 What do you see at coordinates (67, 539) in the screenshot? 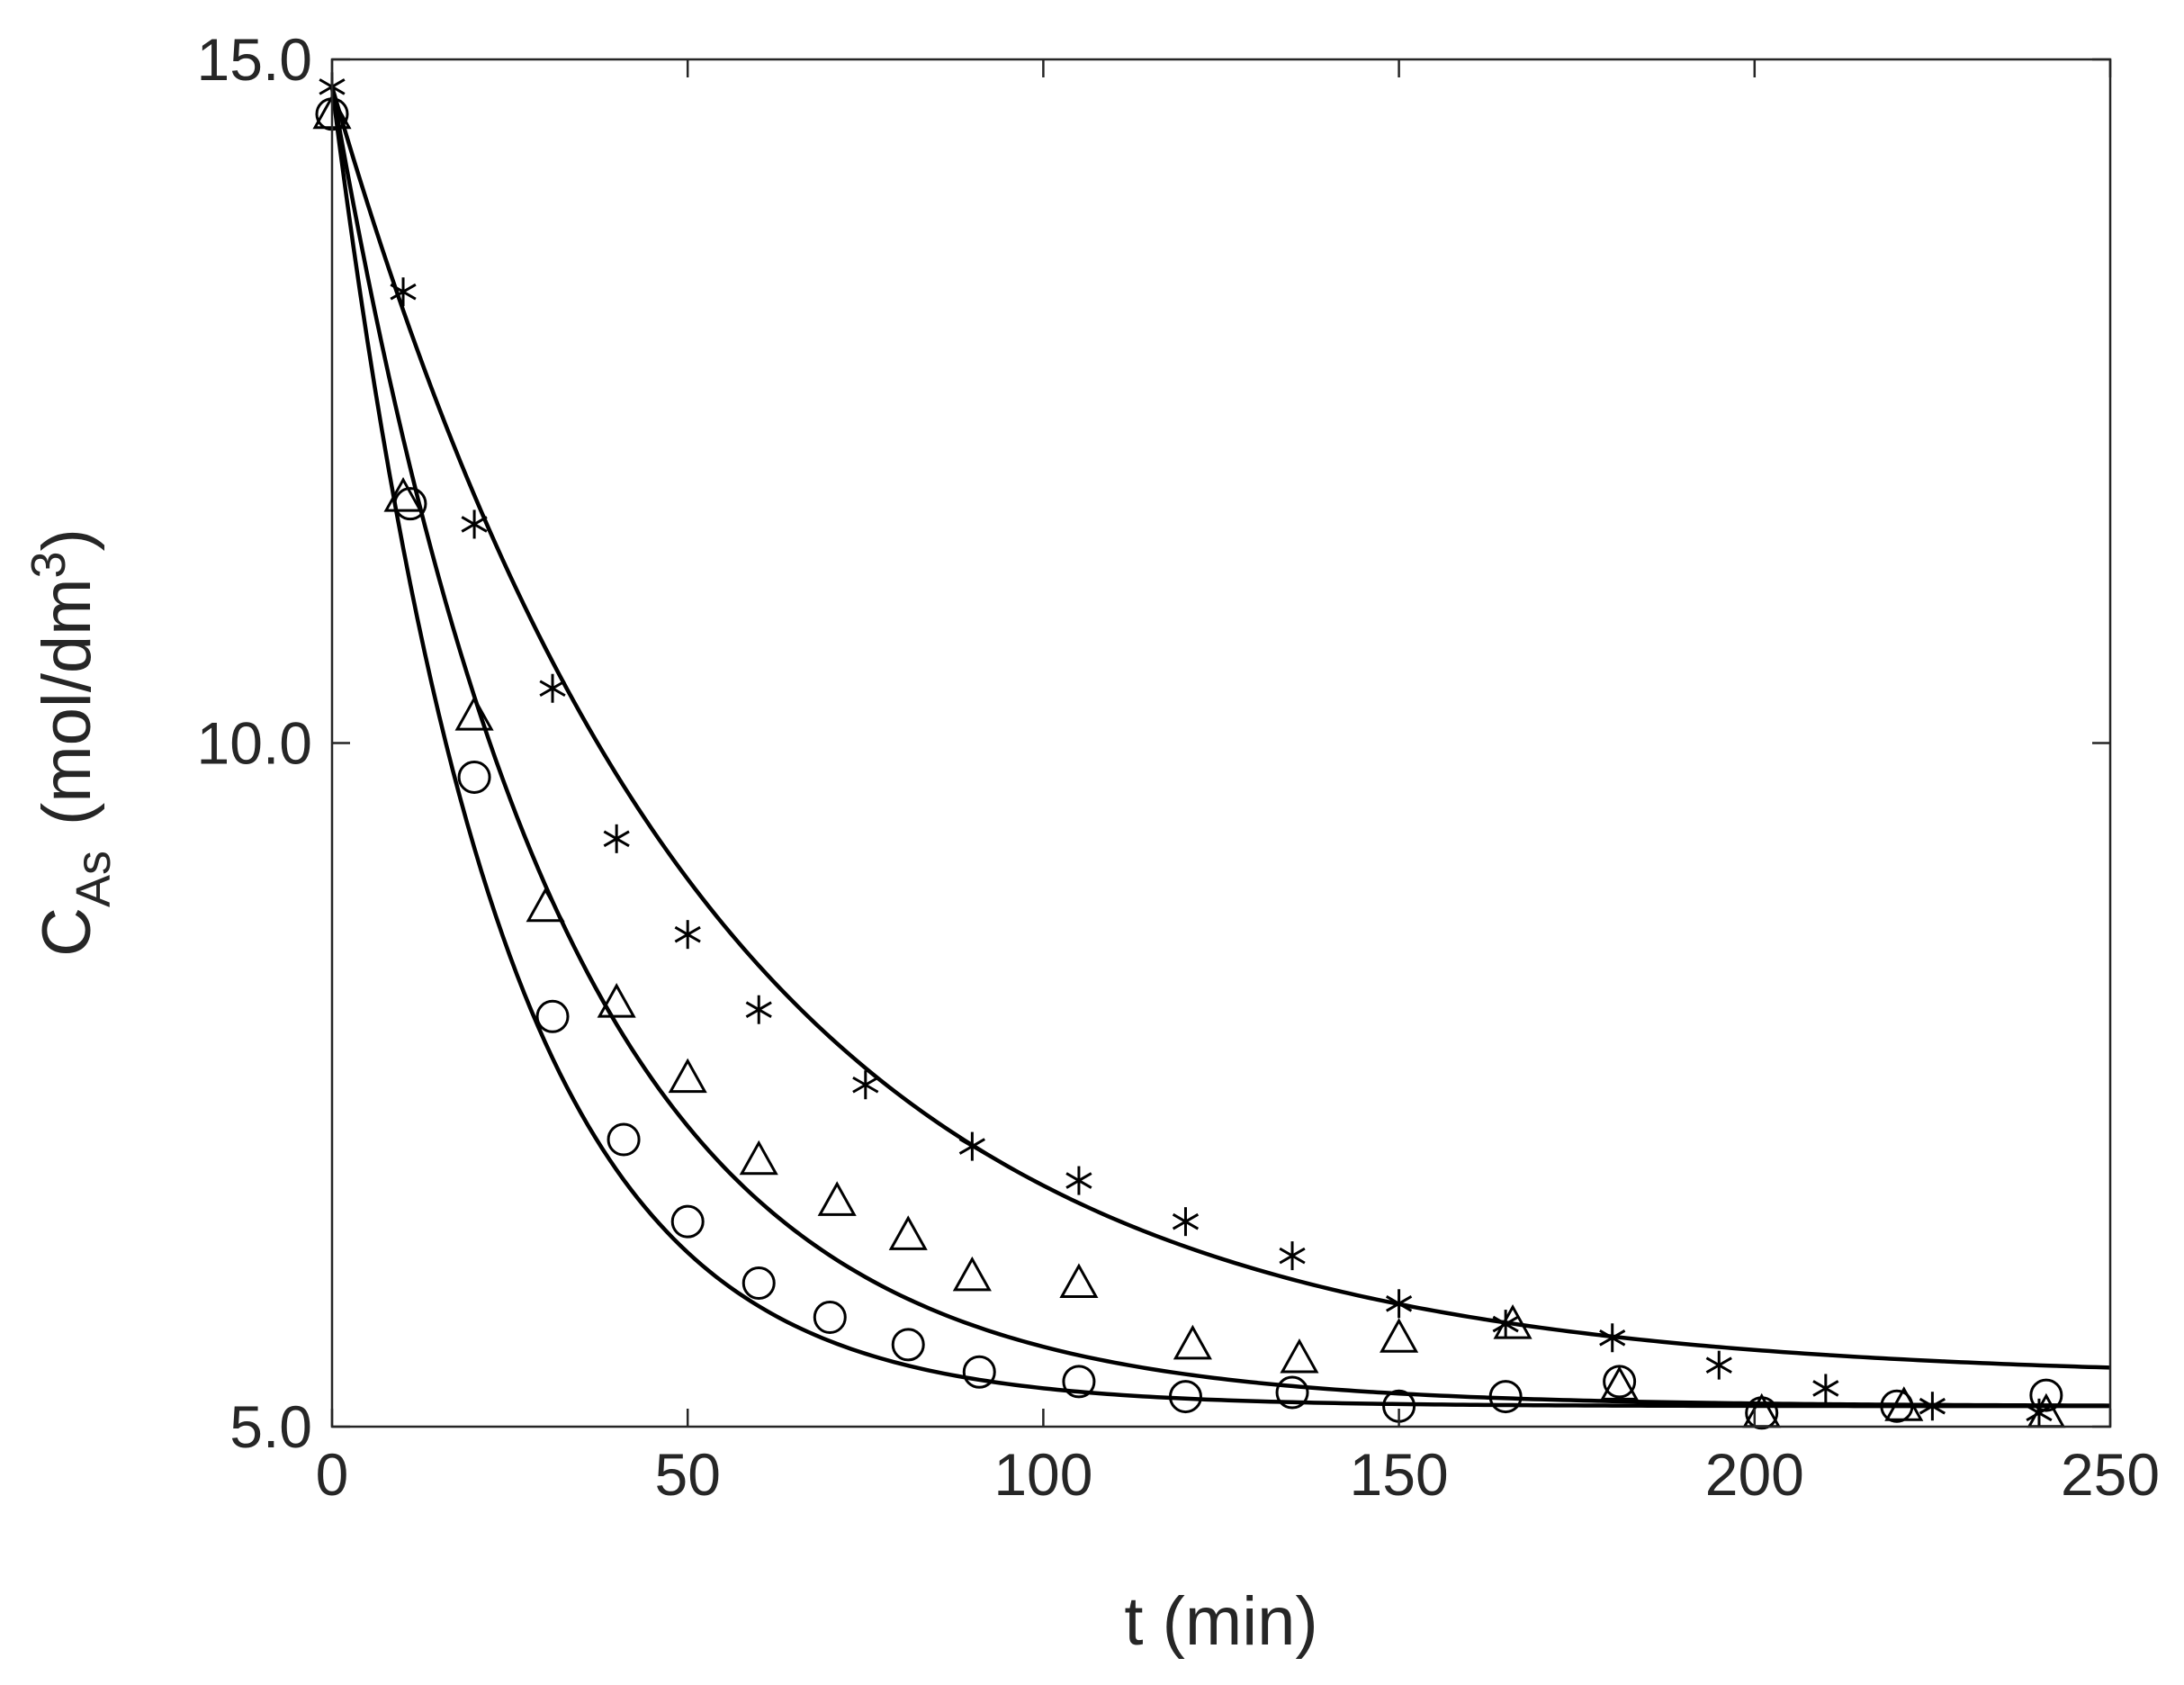
I see `y-axis-label-close: )` at bounding box center [67, 539].